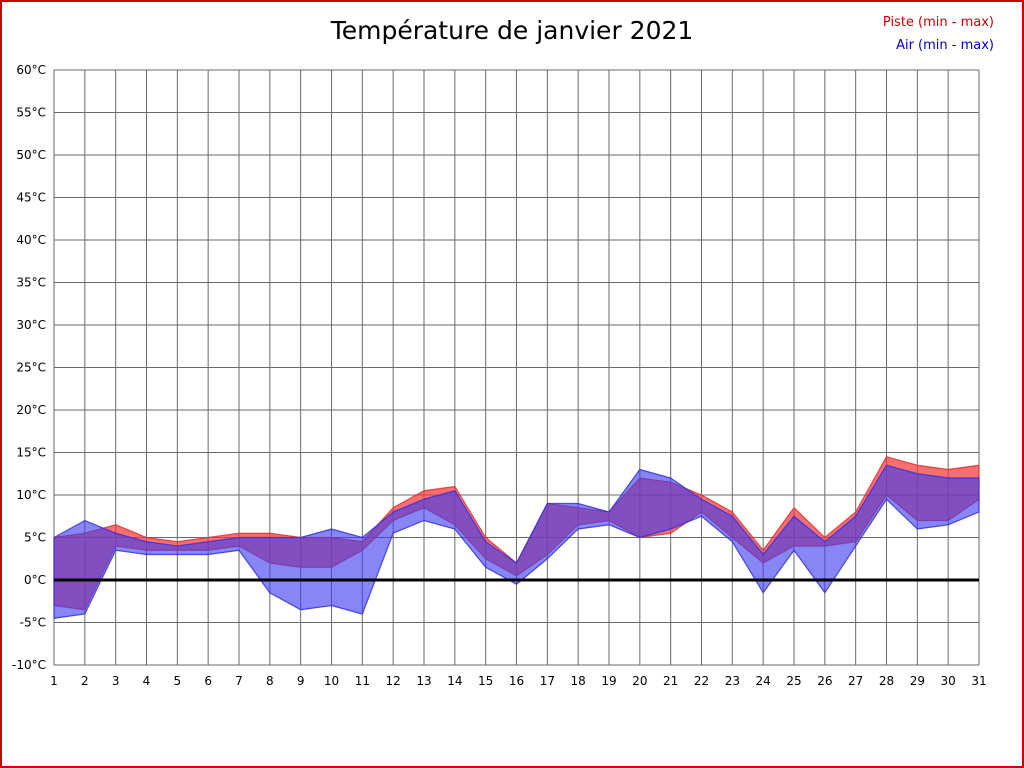 This screenshot has height=768, width=1024. What do you see at coordinates (423, 681) in the screenshot?
I see `svg-text: 13` at bounding box center [423, 681].